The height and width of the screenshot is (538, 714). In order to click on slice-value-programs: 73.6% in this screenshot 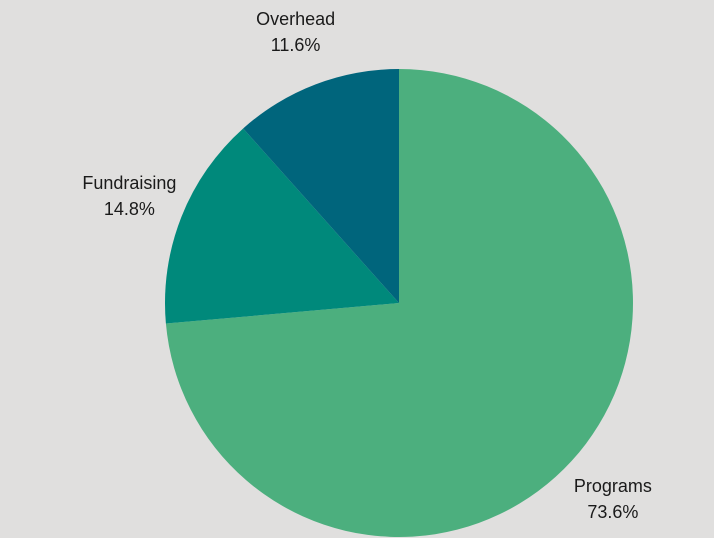, I will do `click(612, 512)`.